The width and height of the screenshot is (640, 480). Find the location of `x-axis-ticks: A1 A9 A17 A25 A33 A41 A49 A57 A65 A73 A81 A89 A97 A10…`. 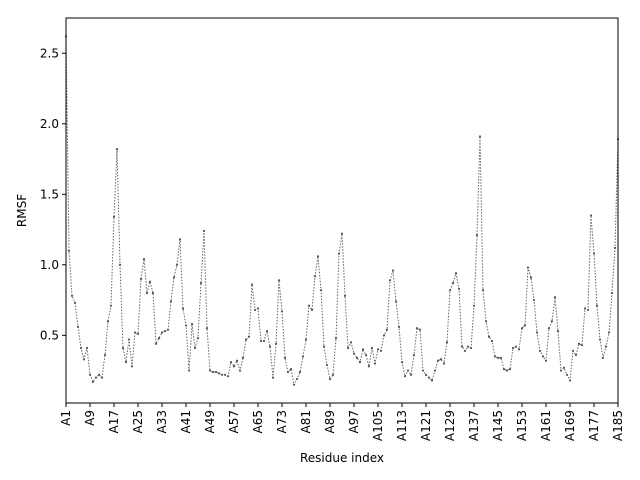

x-axis-ticks: A1 A9 A17 A25 A33 A41 A49 A57 A65 A73 A81 A89 A97 A10… is located at coordinates (342, 422).